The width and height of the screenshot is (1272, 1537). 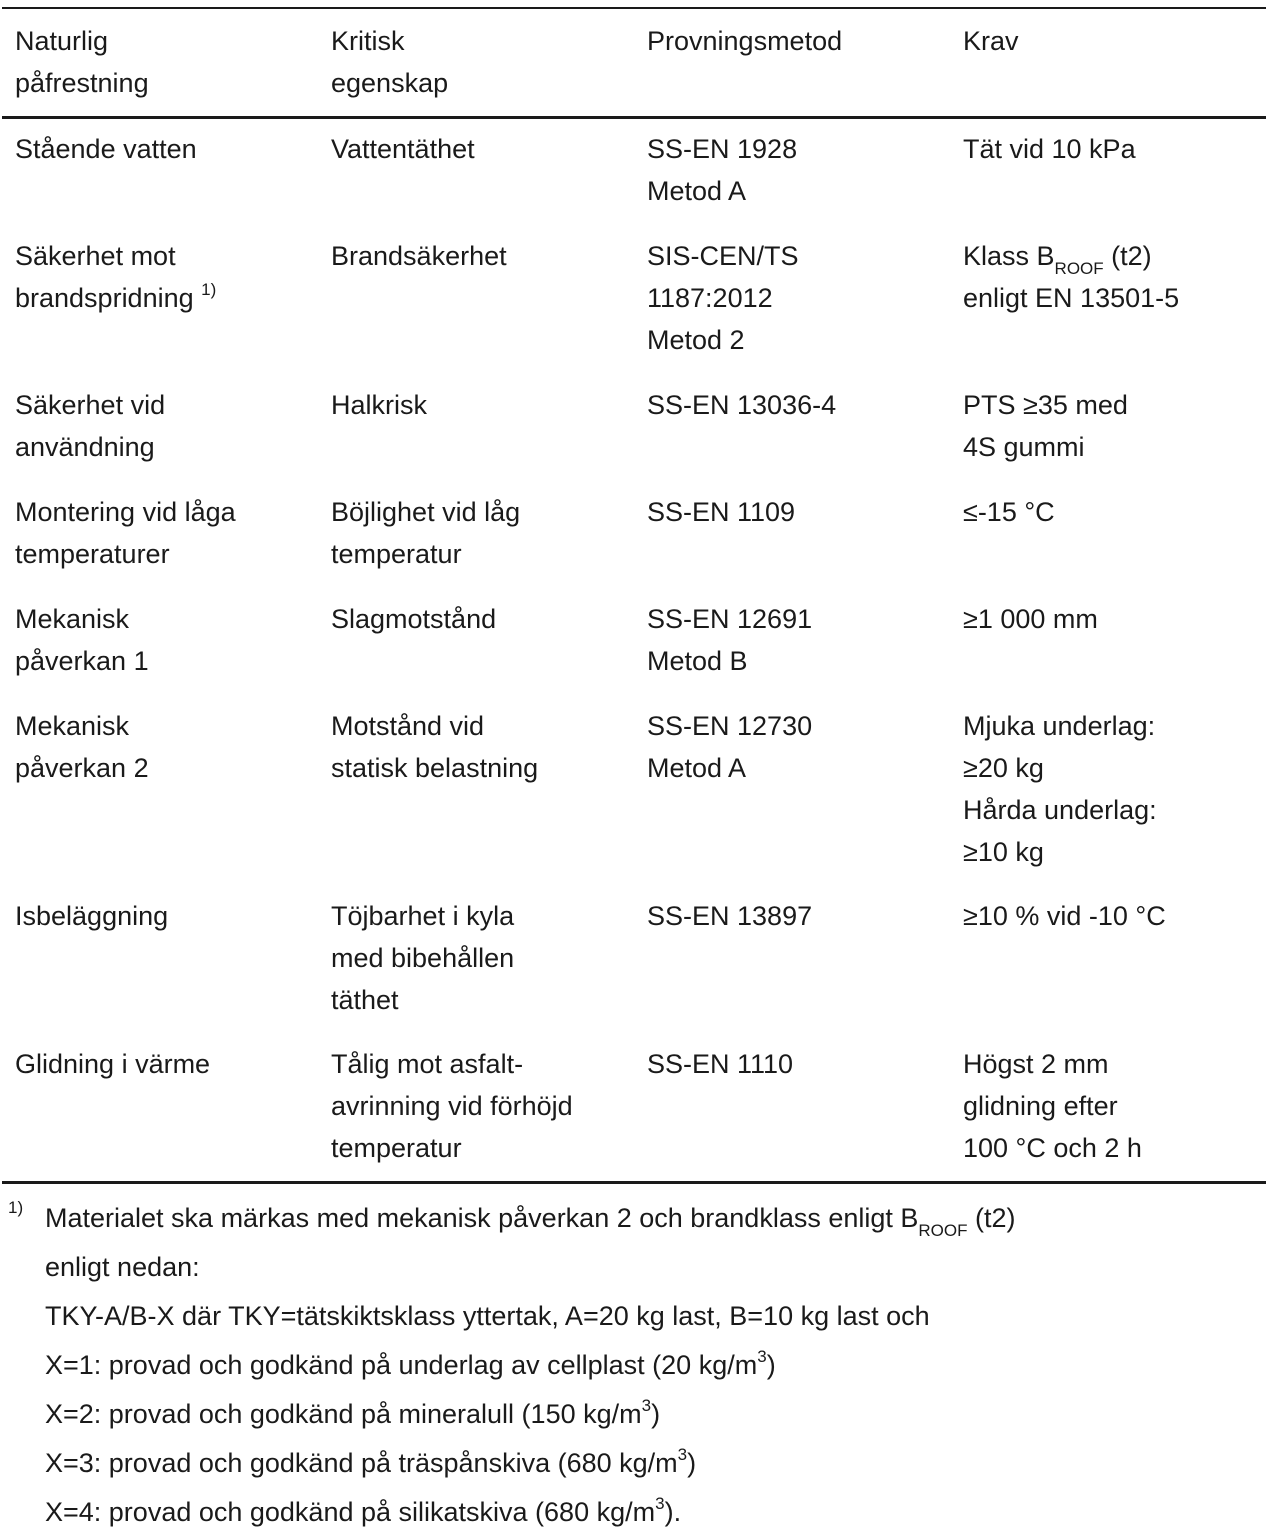 What do you see at coordinates (92, 916) in the screenshot?
I see `cell-natural-stress: Isbeläggning` at bounding box center [92, 916].